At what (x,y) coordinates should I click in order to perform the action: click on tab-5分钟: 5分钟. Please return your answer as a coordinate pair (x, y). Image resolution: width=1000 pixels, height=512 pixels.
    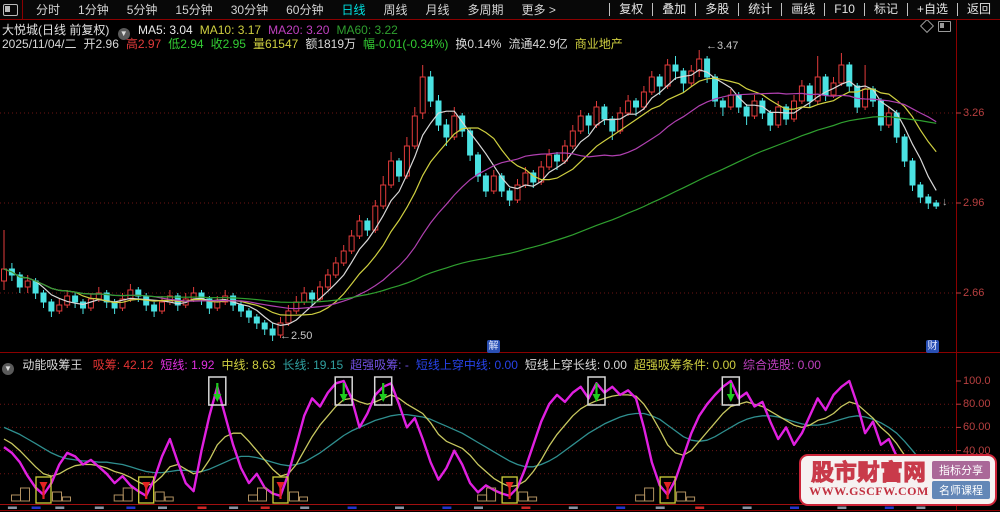
    Looking at the image, I should click on (142, 10).